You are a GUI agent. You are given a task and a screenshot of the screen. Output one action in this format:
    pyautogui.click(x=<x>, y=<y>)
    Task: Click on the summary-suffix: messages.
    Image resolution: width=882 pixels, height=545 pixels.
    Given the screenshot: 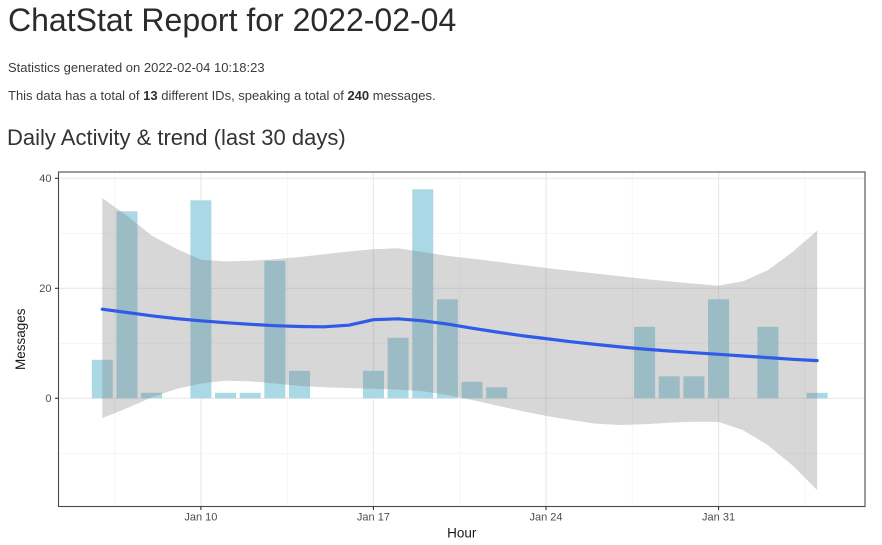 What is the action you would take?
    pyautogui.click(x=402, y=95)
    